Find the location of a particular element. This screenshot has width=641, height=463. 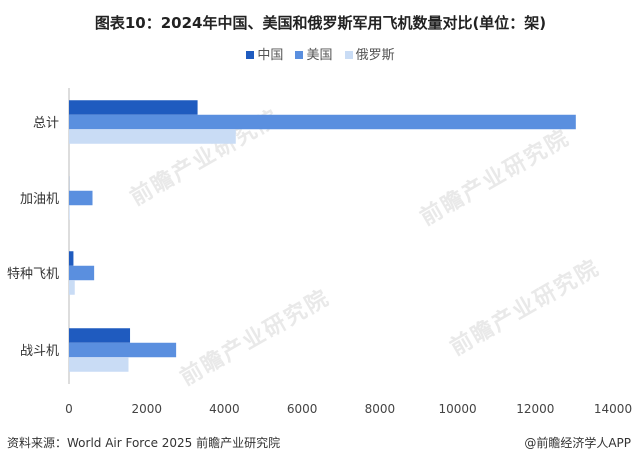

legend-label-russia: 俄罗斯 is located at coordinates (375, 55).